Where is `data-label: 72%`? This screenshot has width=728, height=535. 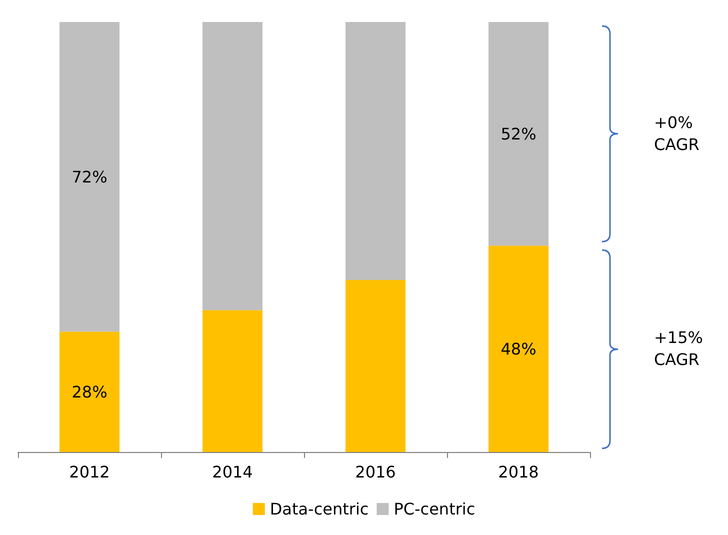 data-label: 72% is located at coordinates (90, 176).